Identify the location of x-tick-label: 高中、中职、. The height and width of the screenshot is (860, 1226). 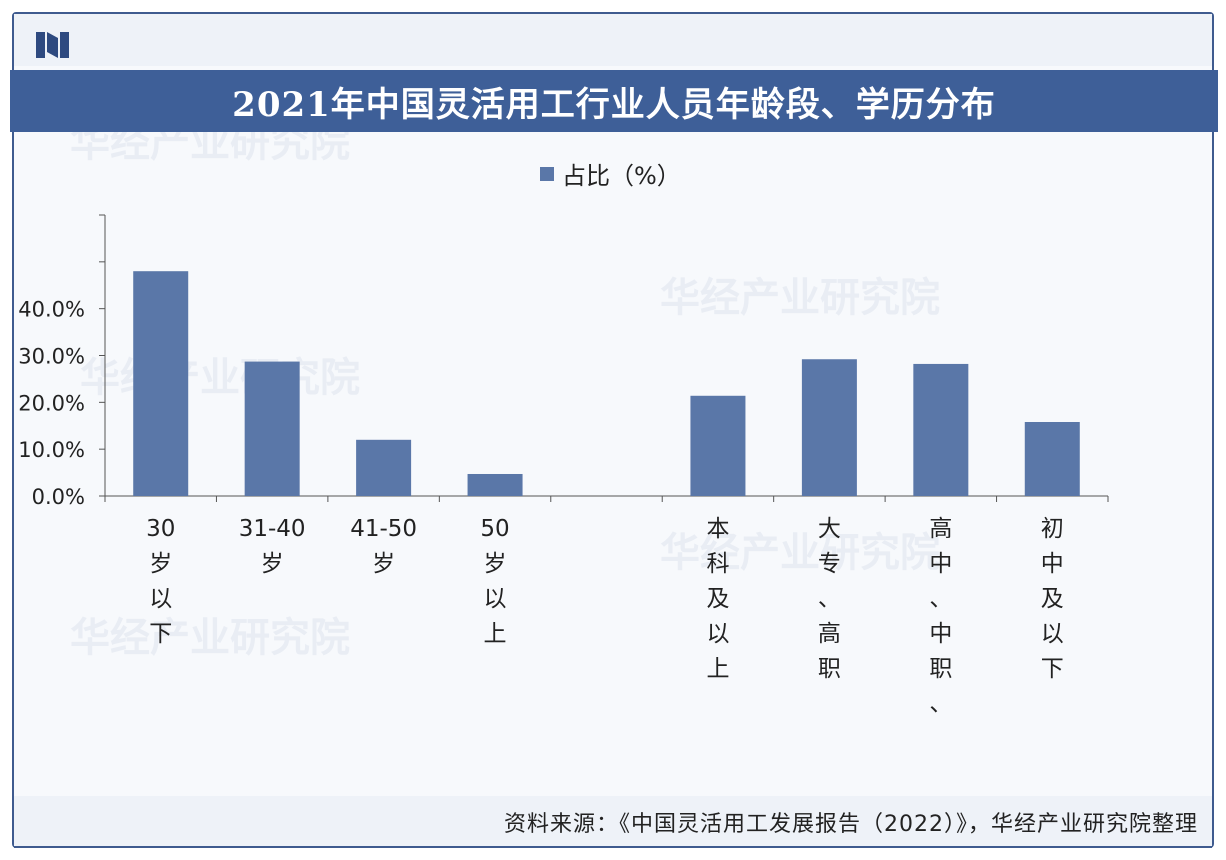
(940, 616).